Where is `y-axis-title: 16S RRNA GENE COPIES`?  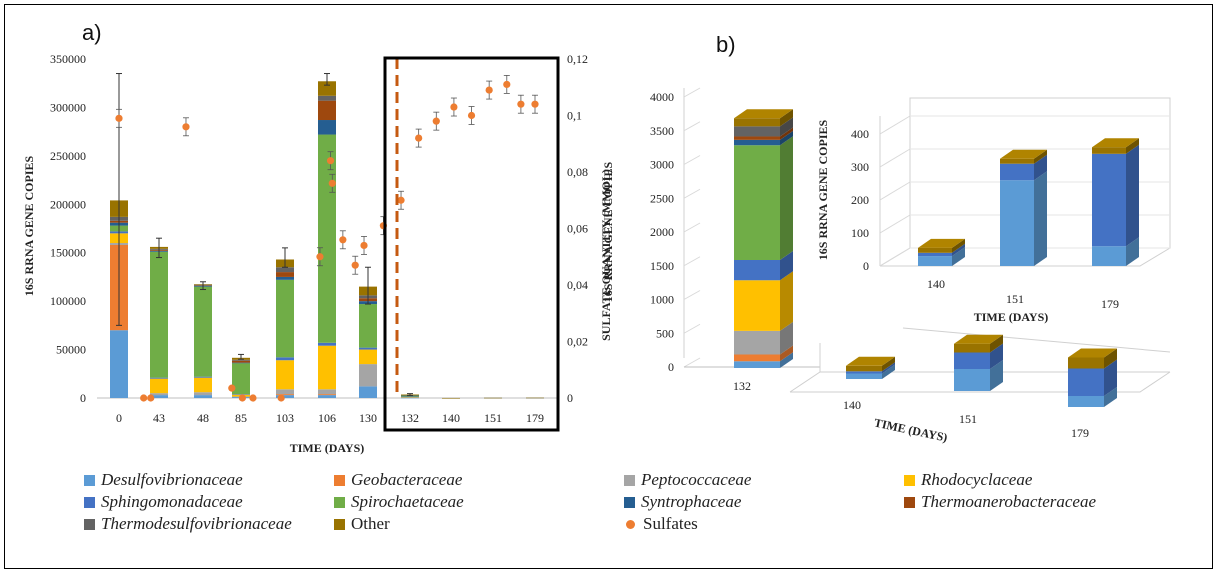 y-axis-title: 16S RRNA GENE COPIES is located at coordinates (29, 226).